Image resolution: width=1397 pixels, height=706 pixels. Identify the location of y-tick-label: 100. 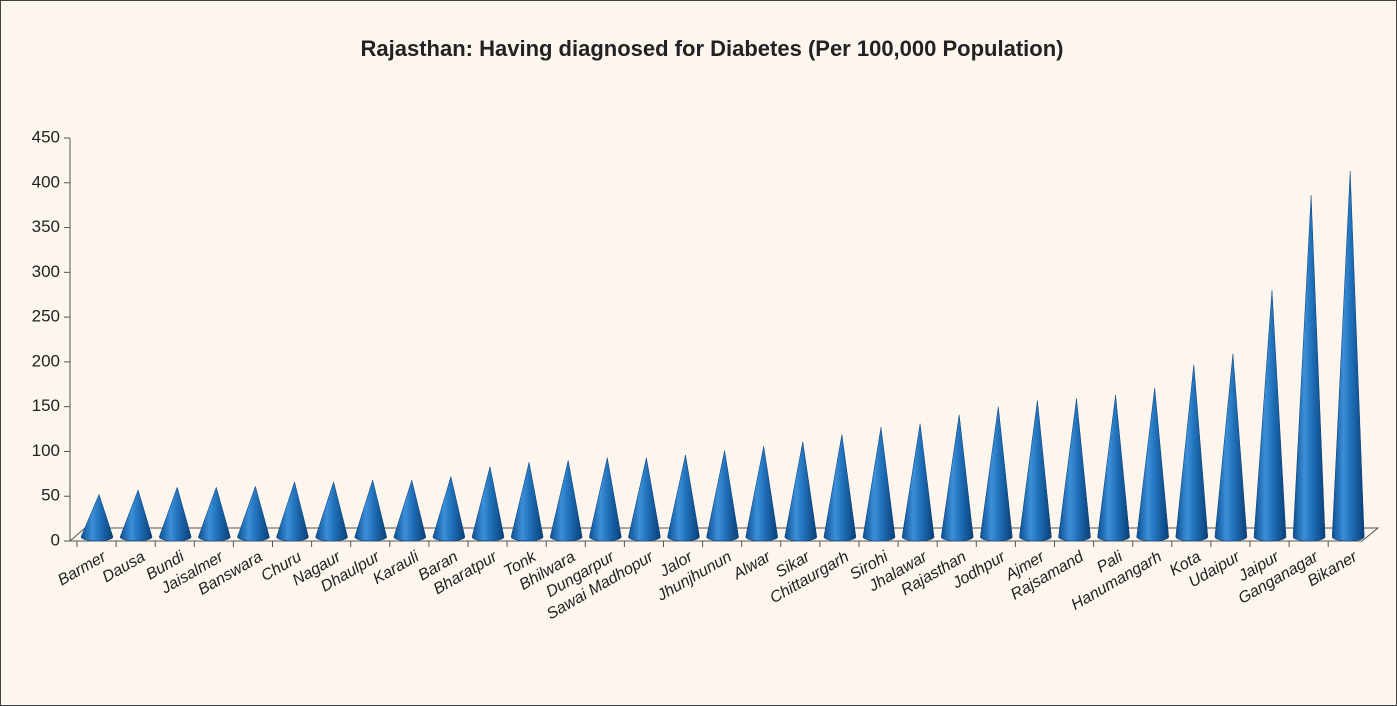
(46, 450).